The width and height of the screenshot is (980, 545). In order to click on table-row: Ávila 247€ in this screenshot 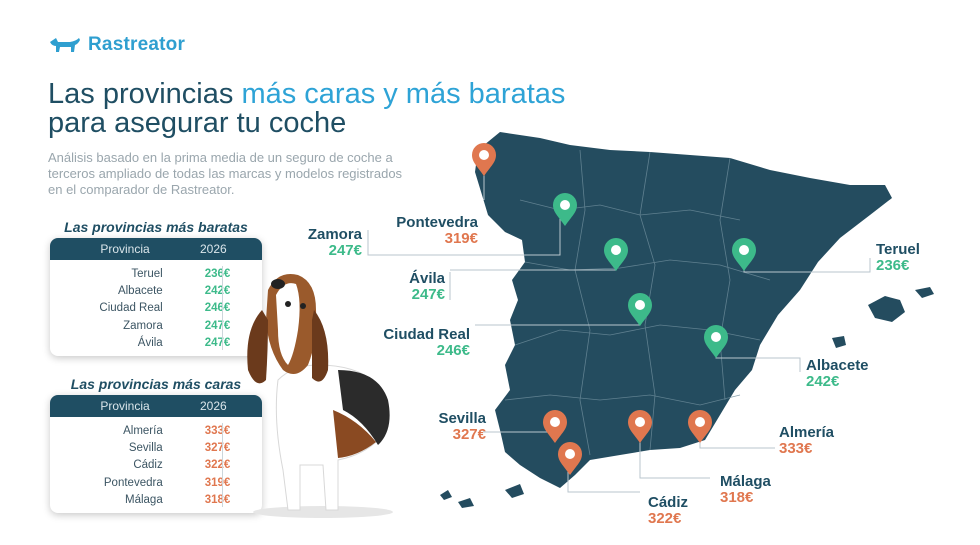, I will do `click(156, 343)`.